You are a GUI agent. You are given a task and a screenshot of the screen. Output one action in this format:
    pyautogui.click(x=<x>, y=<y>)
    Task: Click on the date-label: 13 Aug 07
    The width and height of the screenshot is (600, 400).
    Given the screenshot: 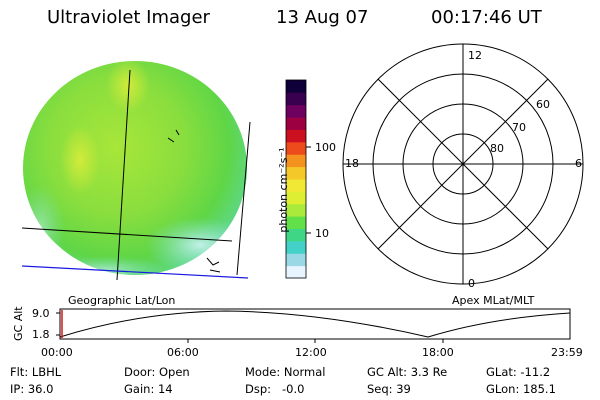 What is the action you would take?
    pyautogui.click(x=322, y=17)
    